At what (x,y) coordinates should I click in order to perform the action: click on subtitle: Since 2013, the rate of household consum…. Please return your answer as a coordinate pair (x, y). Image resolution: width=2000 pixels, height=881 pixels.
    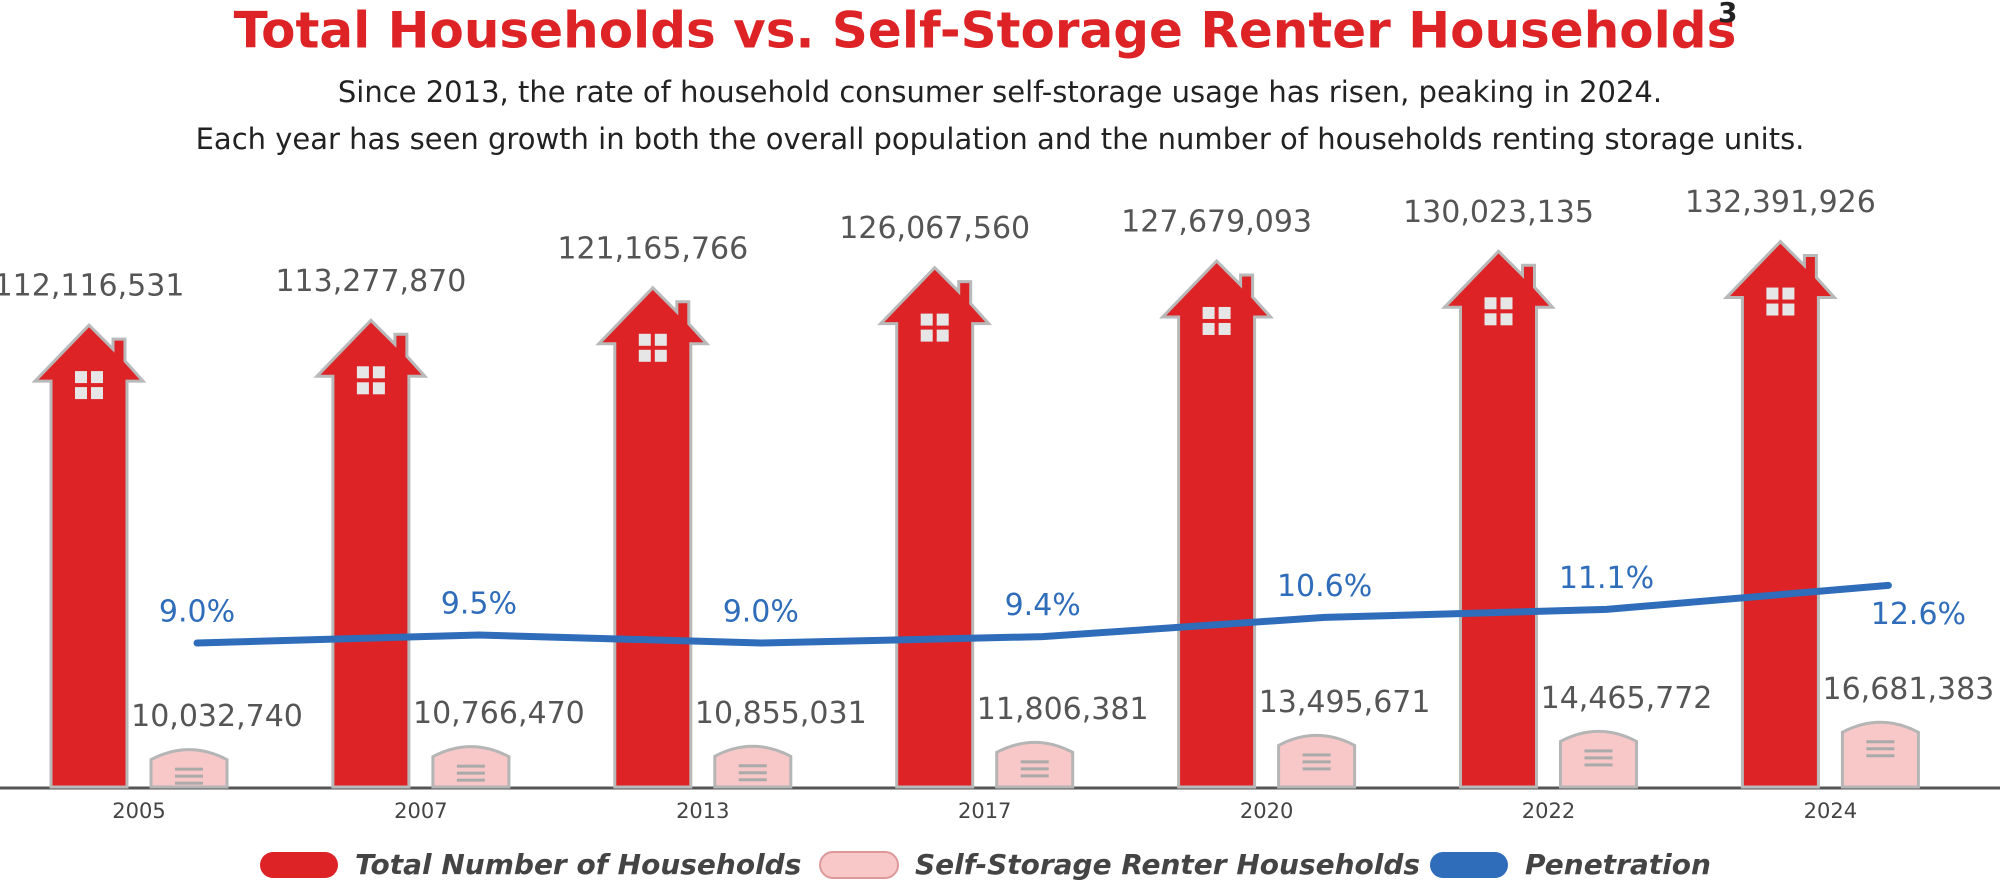
    Looking at the image, I should click on (1000, 92).